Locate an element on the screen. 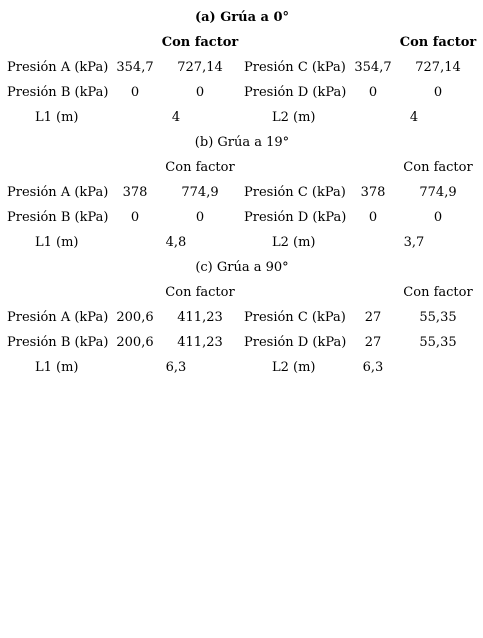  value-presion-c-factor: 727,14 is located at coordinates (438, 67).